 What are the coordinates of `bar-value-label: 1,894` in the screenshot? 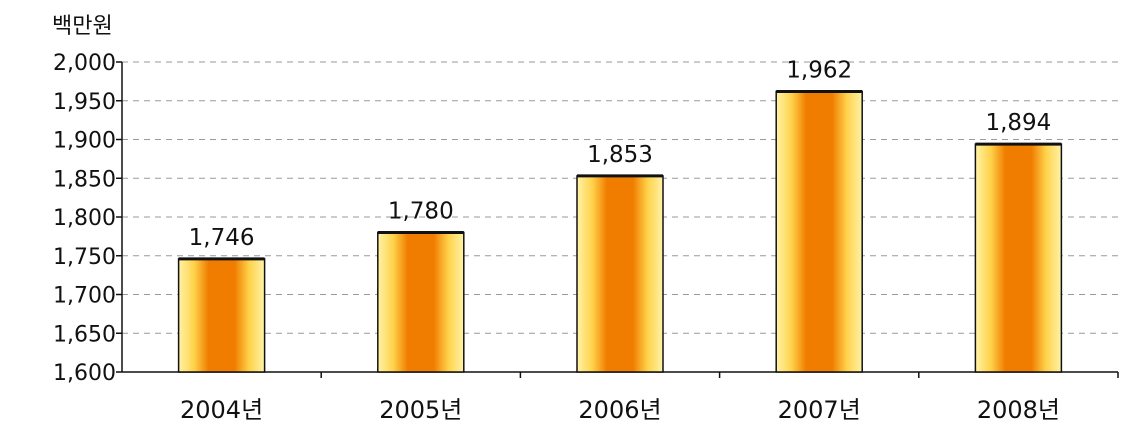 It's located at (1018, 123).